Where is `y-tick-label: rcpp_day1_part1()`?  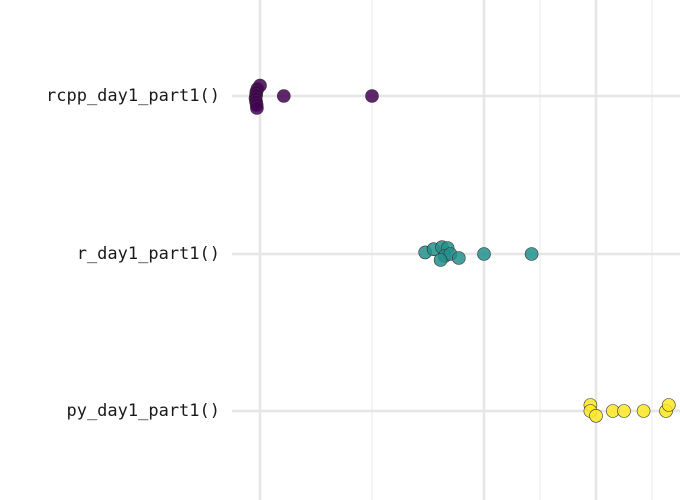 y-tick-label: rcpp_day1_part1() is located at coordinates (133, 96).